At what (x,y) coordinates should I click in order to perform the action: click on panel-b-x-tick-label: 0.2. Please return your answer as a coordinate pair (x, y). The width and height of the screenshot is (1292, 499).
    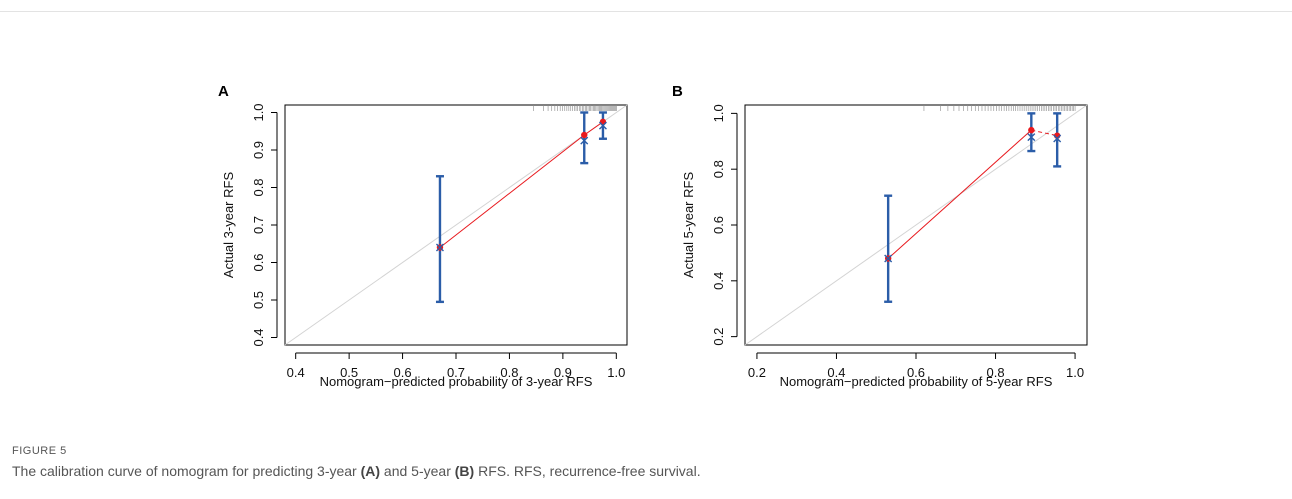
    Looking at the image, I should click on (757, 372).